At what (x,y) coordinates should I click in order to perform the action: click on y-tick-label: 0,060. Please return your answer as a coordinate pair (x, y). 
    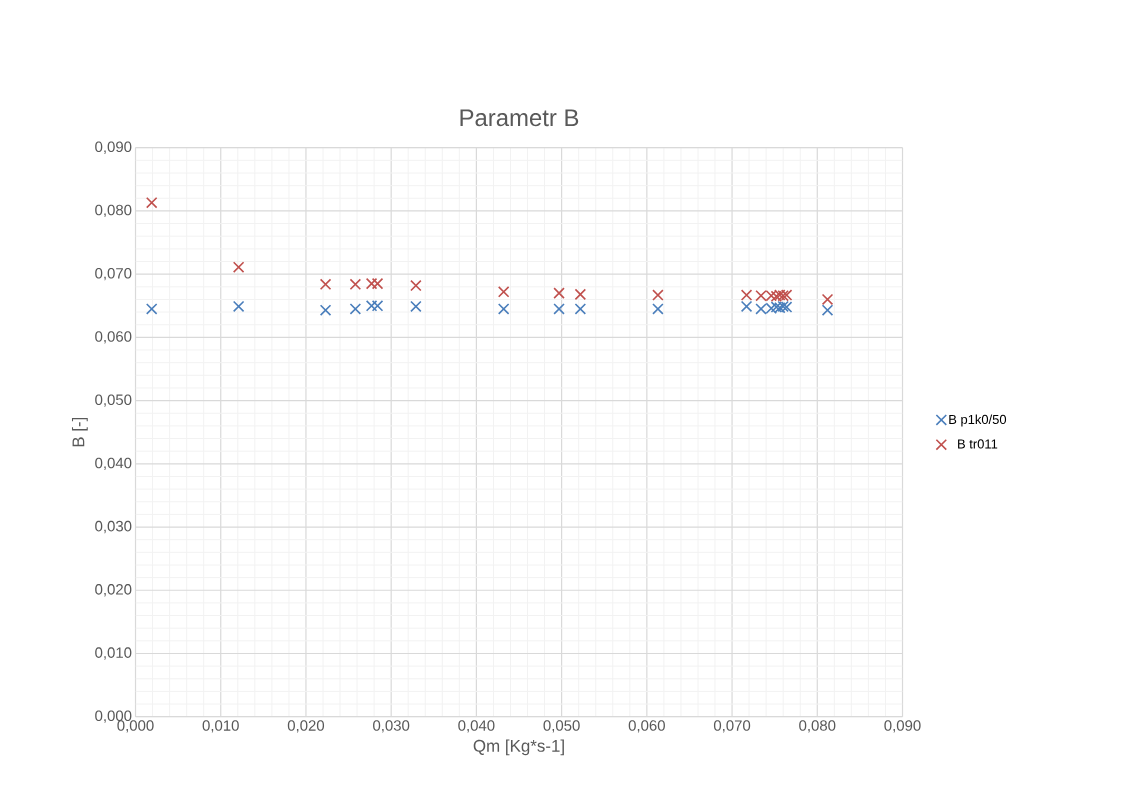
    Looking at the image, I should click on (113, 337).